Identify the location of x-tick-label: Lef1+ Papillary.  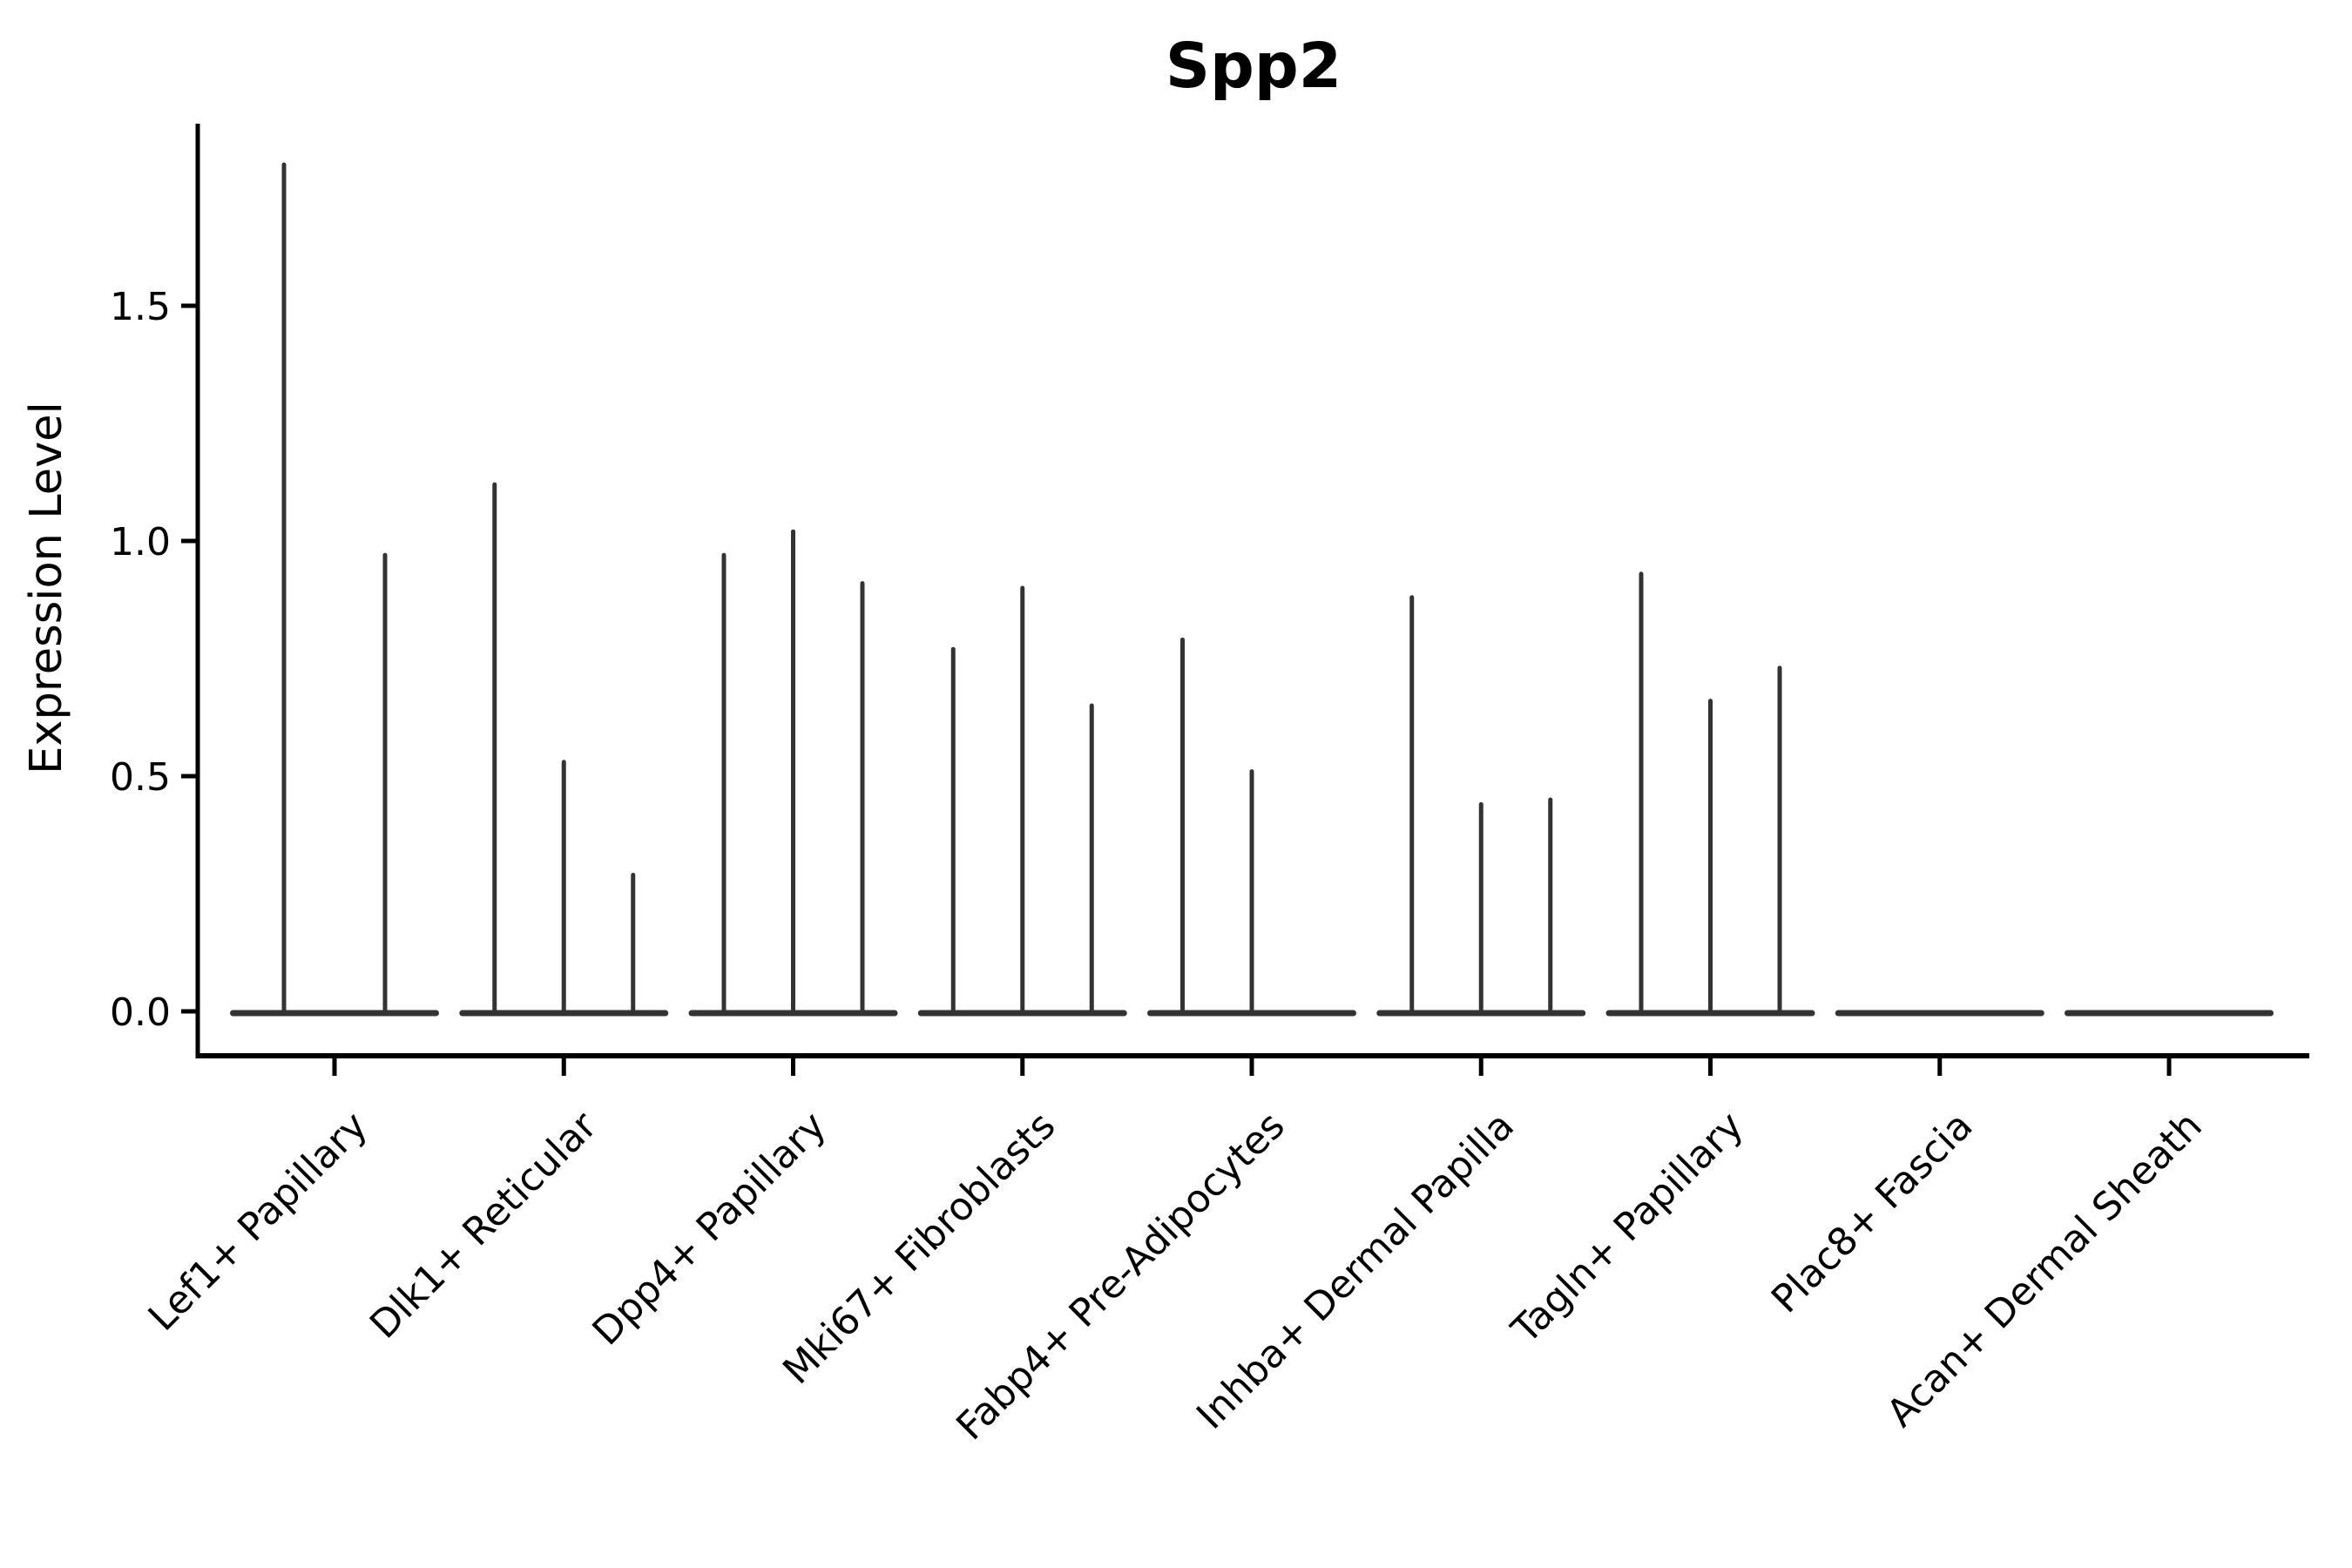
(258, 1222).